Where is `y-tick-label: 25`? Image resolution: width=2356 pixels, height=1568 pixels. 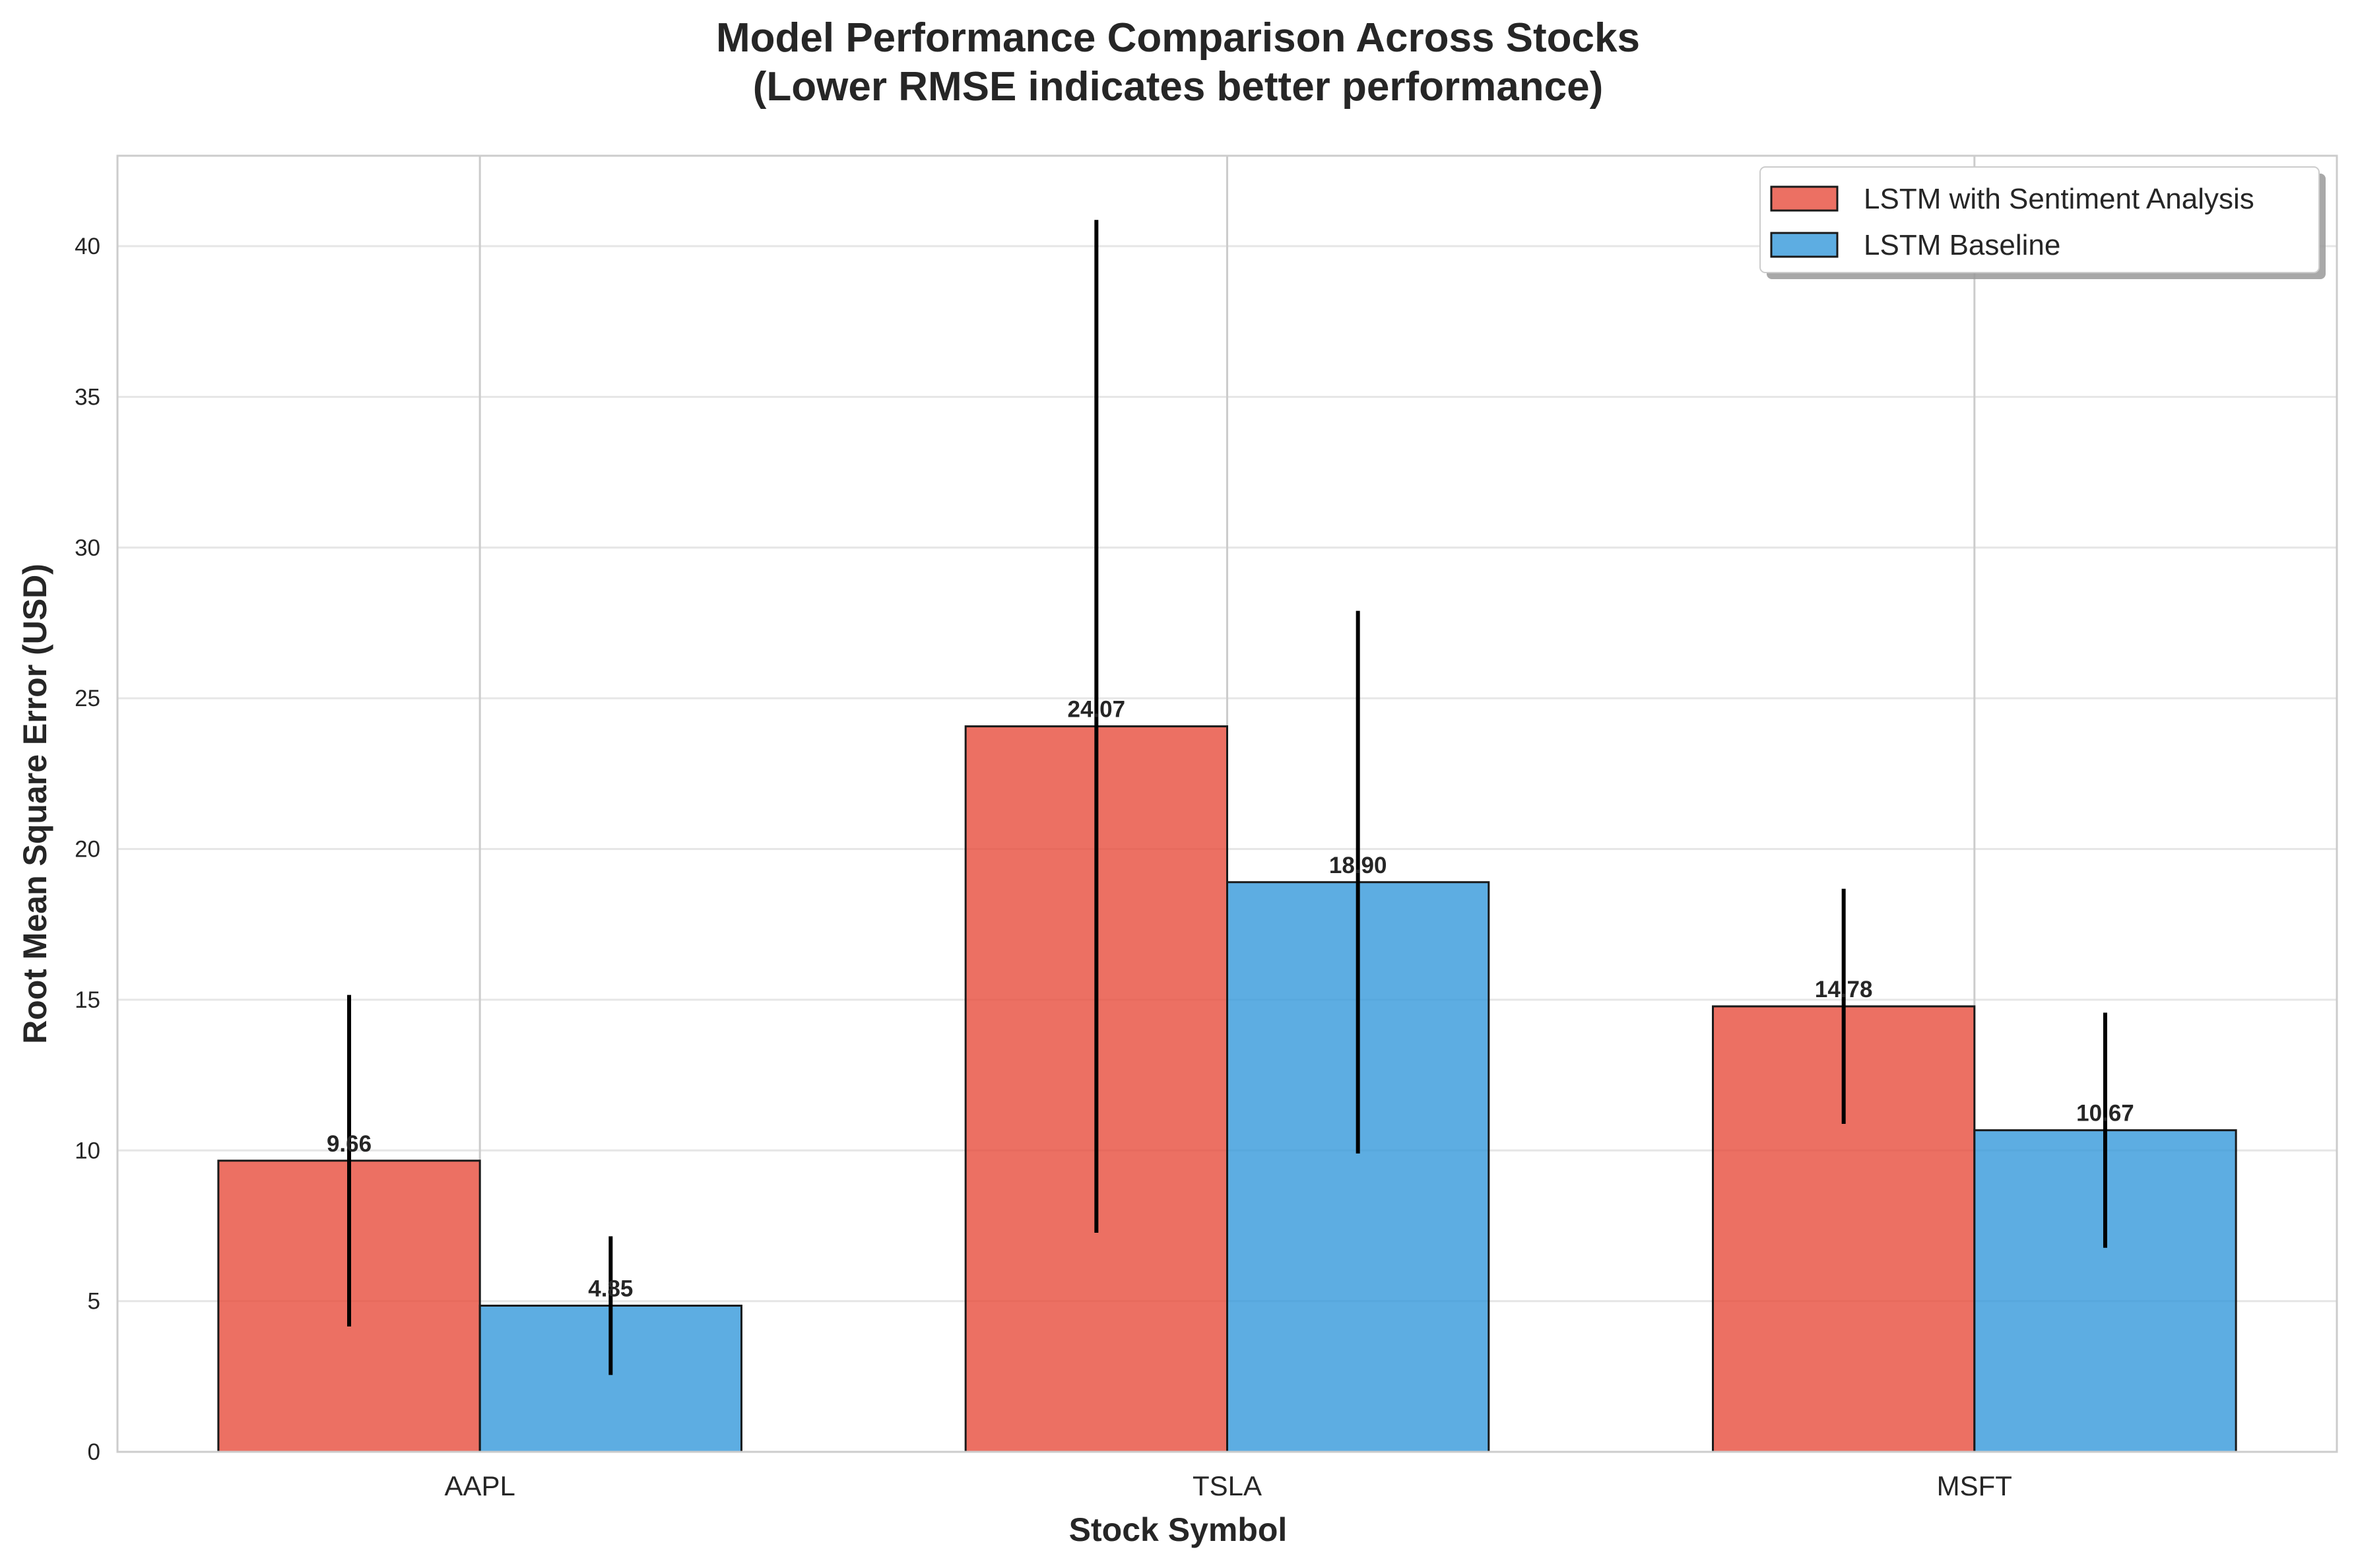 y-tick-label: 25 is located at coordinates (87, 698).